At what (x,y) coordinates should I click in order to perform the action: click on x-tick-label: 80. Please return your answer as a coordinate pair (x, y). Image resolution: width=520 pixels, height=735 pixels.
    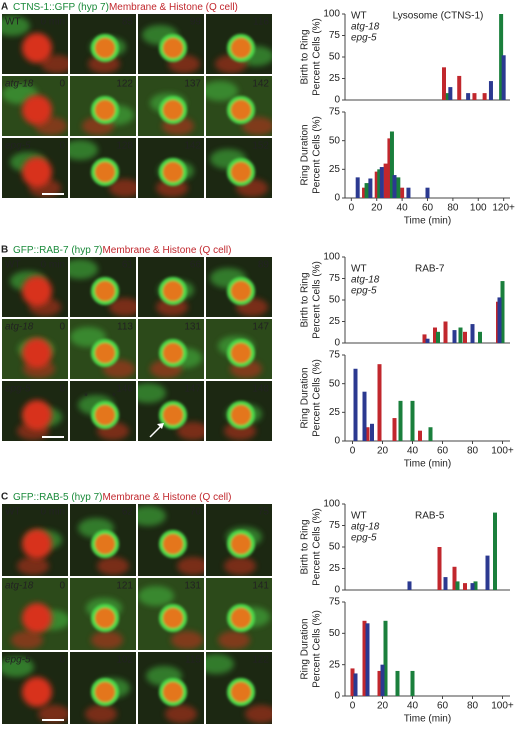
    Looking at the image, I should click on (453, 208).